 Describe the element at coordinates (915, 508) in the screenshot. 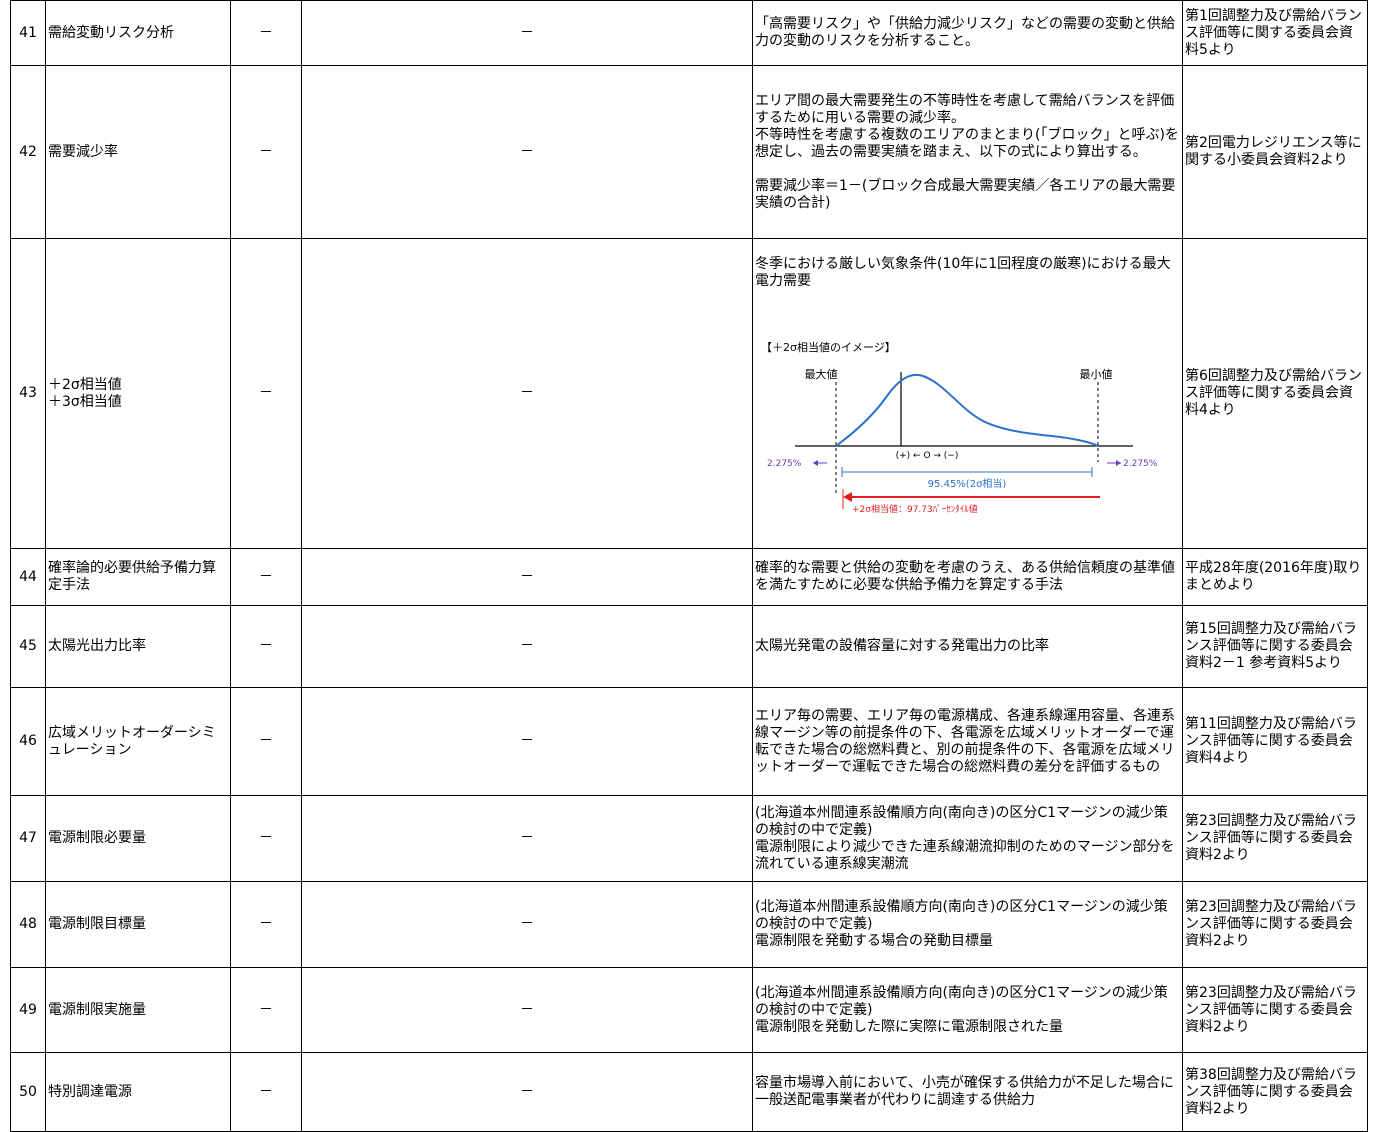

I see `red-label: +2σ相当値：97.73ﾊﾟｰｾﾝﾀｲﾙ値` at that location.